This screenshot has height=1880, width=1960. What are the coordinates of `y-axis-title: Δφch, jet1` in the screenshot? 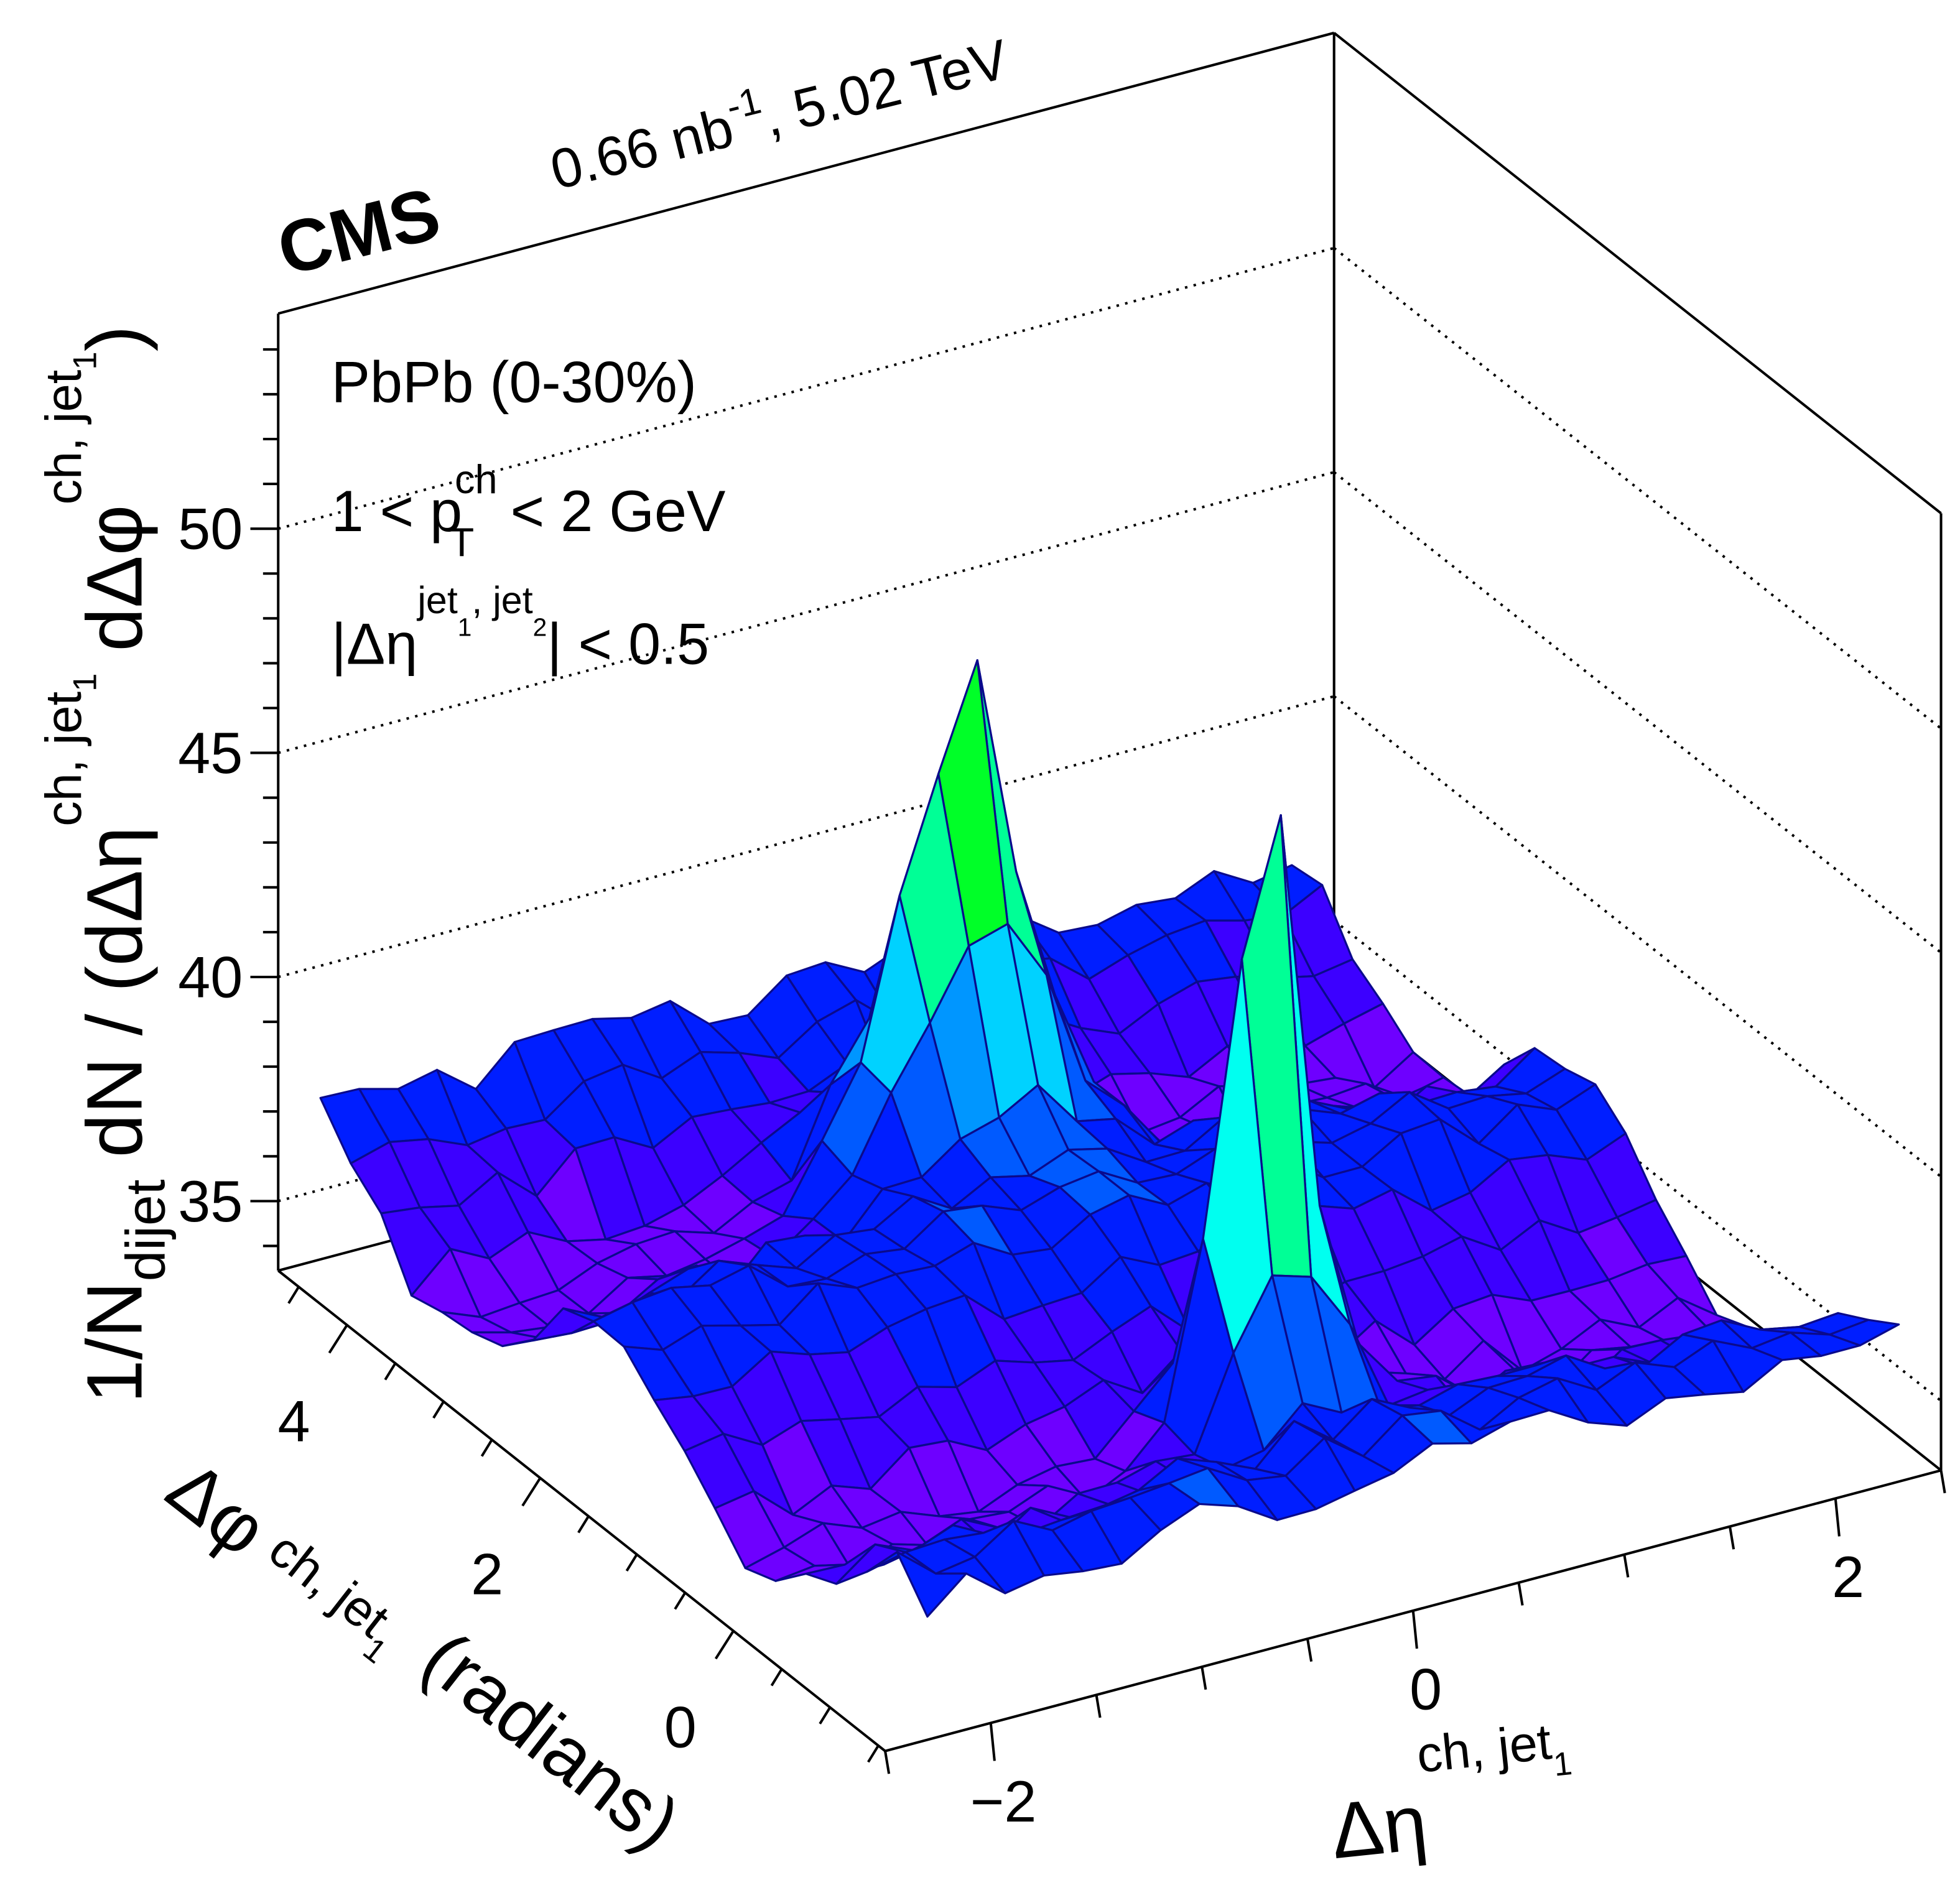 It's located at (284, 1560).